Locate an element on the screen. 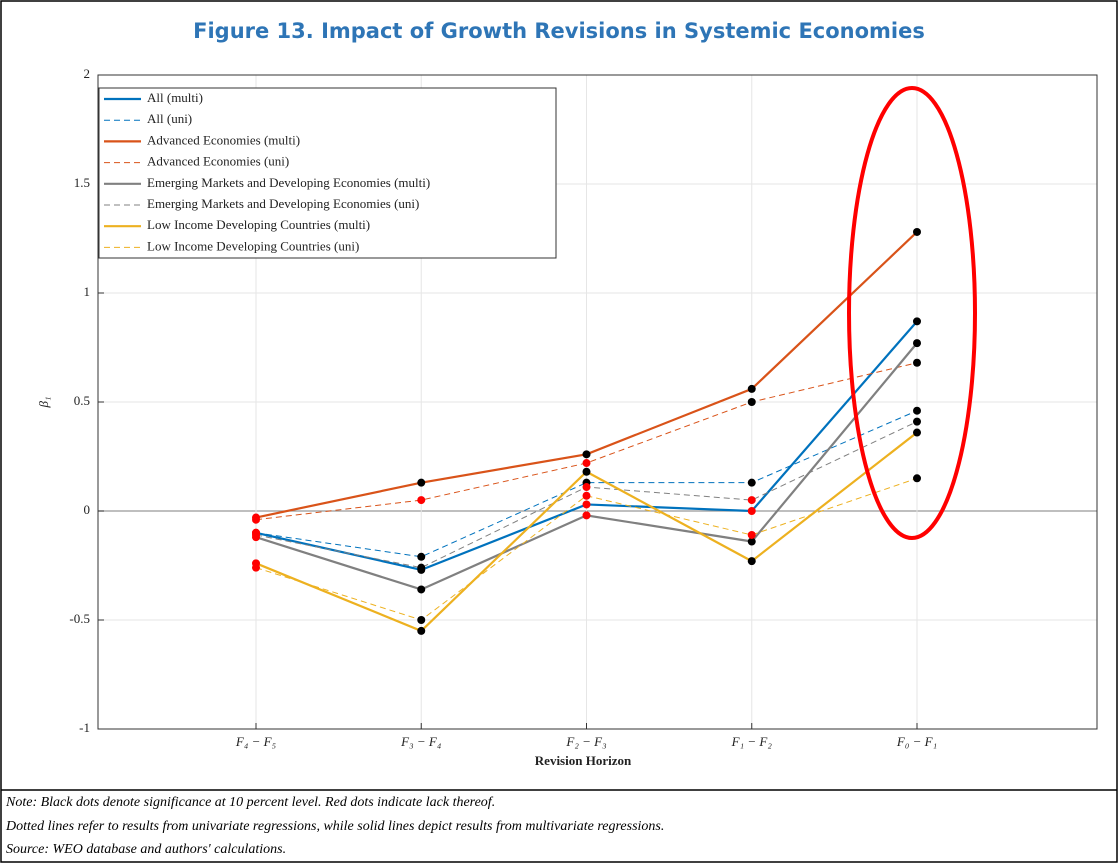 This screenshot has width=1118, height=863. legend-label: All (multi) is located at coordinates (175, 97).